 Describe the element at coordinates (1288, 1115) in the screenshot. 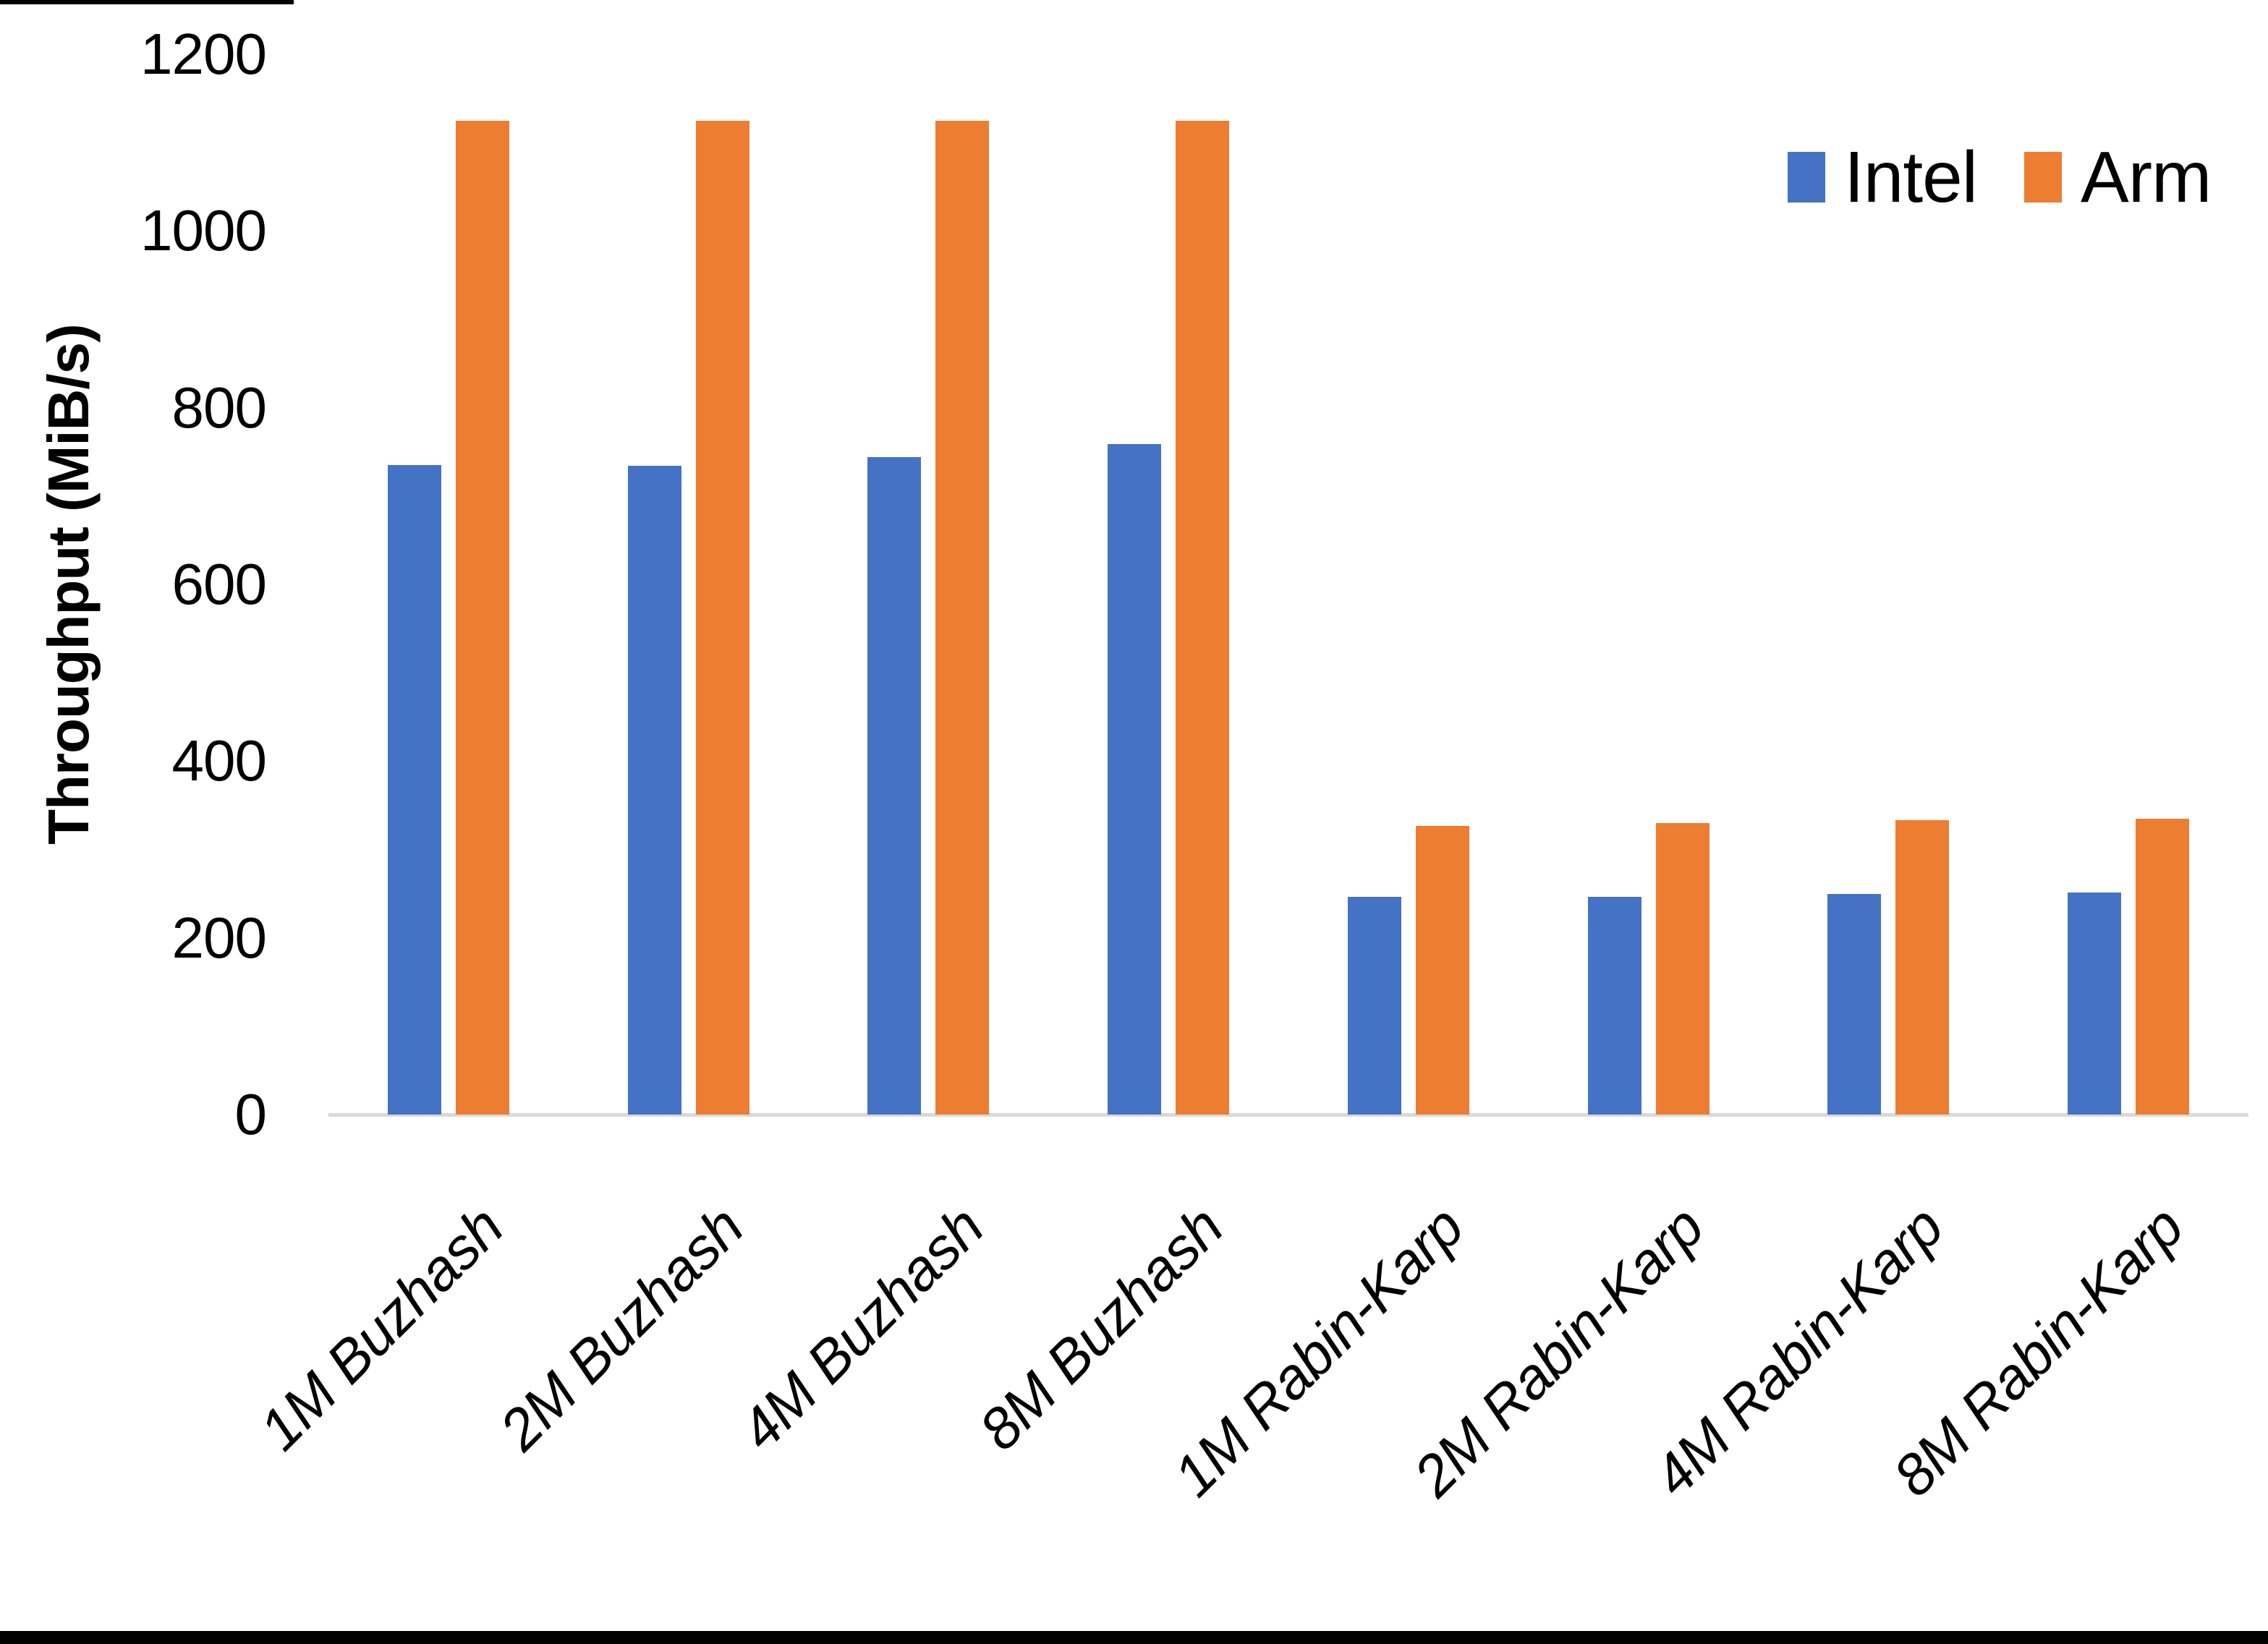

I see `x-axis-line` at that location.